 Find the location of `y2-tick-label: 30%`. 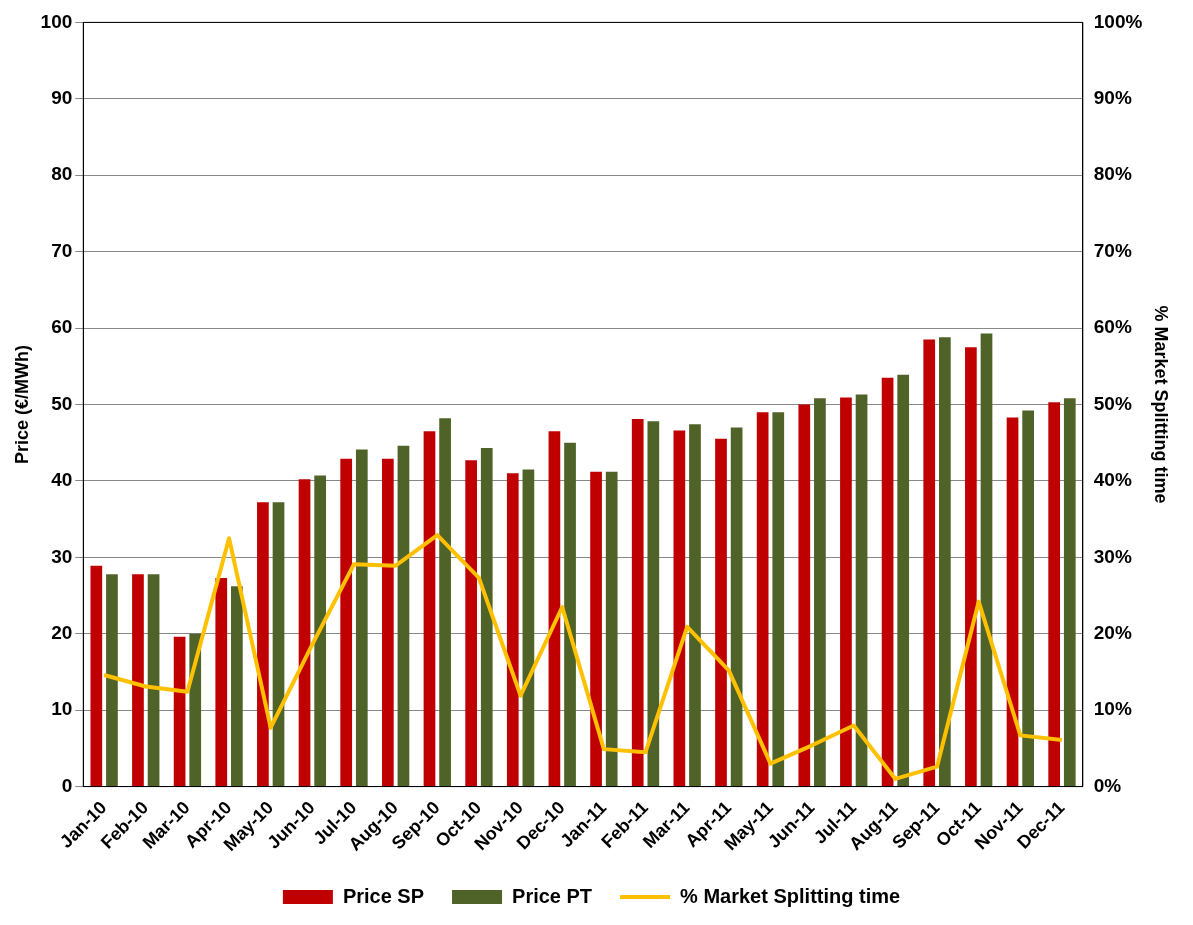

y2-tick-label: 30% is located at coordinates (1112, 556).